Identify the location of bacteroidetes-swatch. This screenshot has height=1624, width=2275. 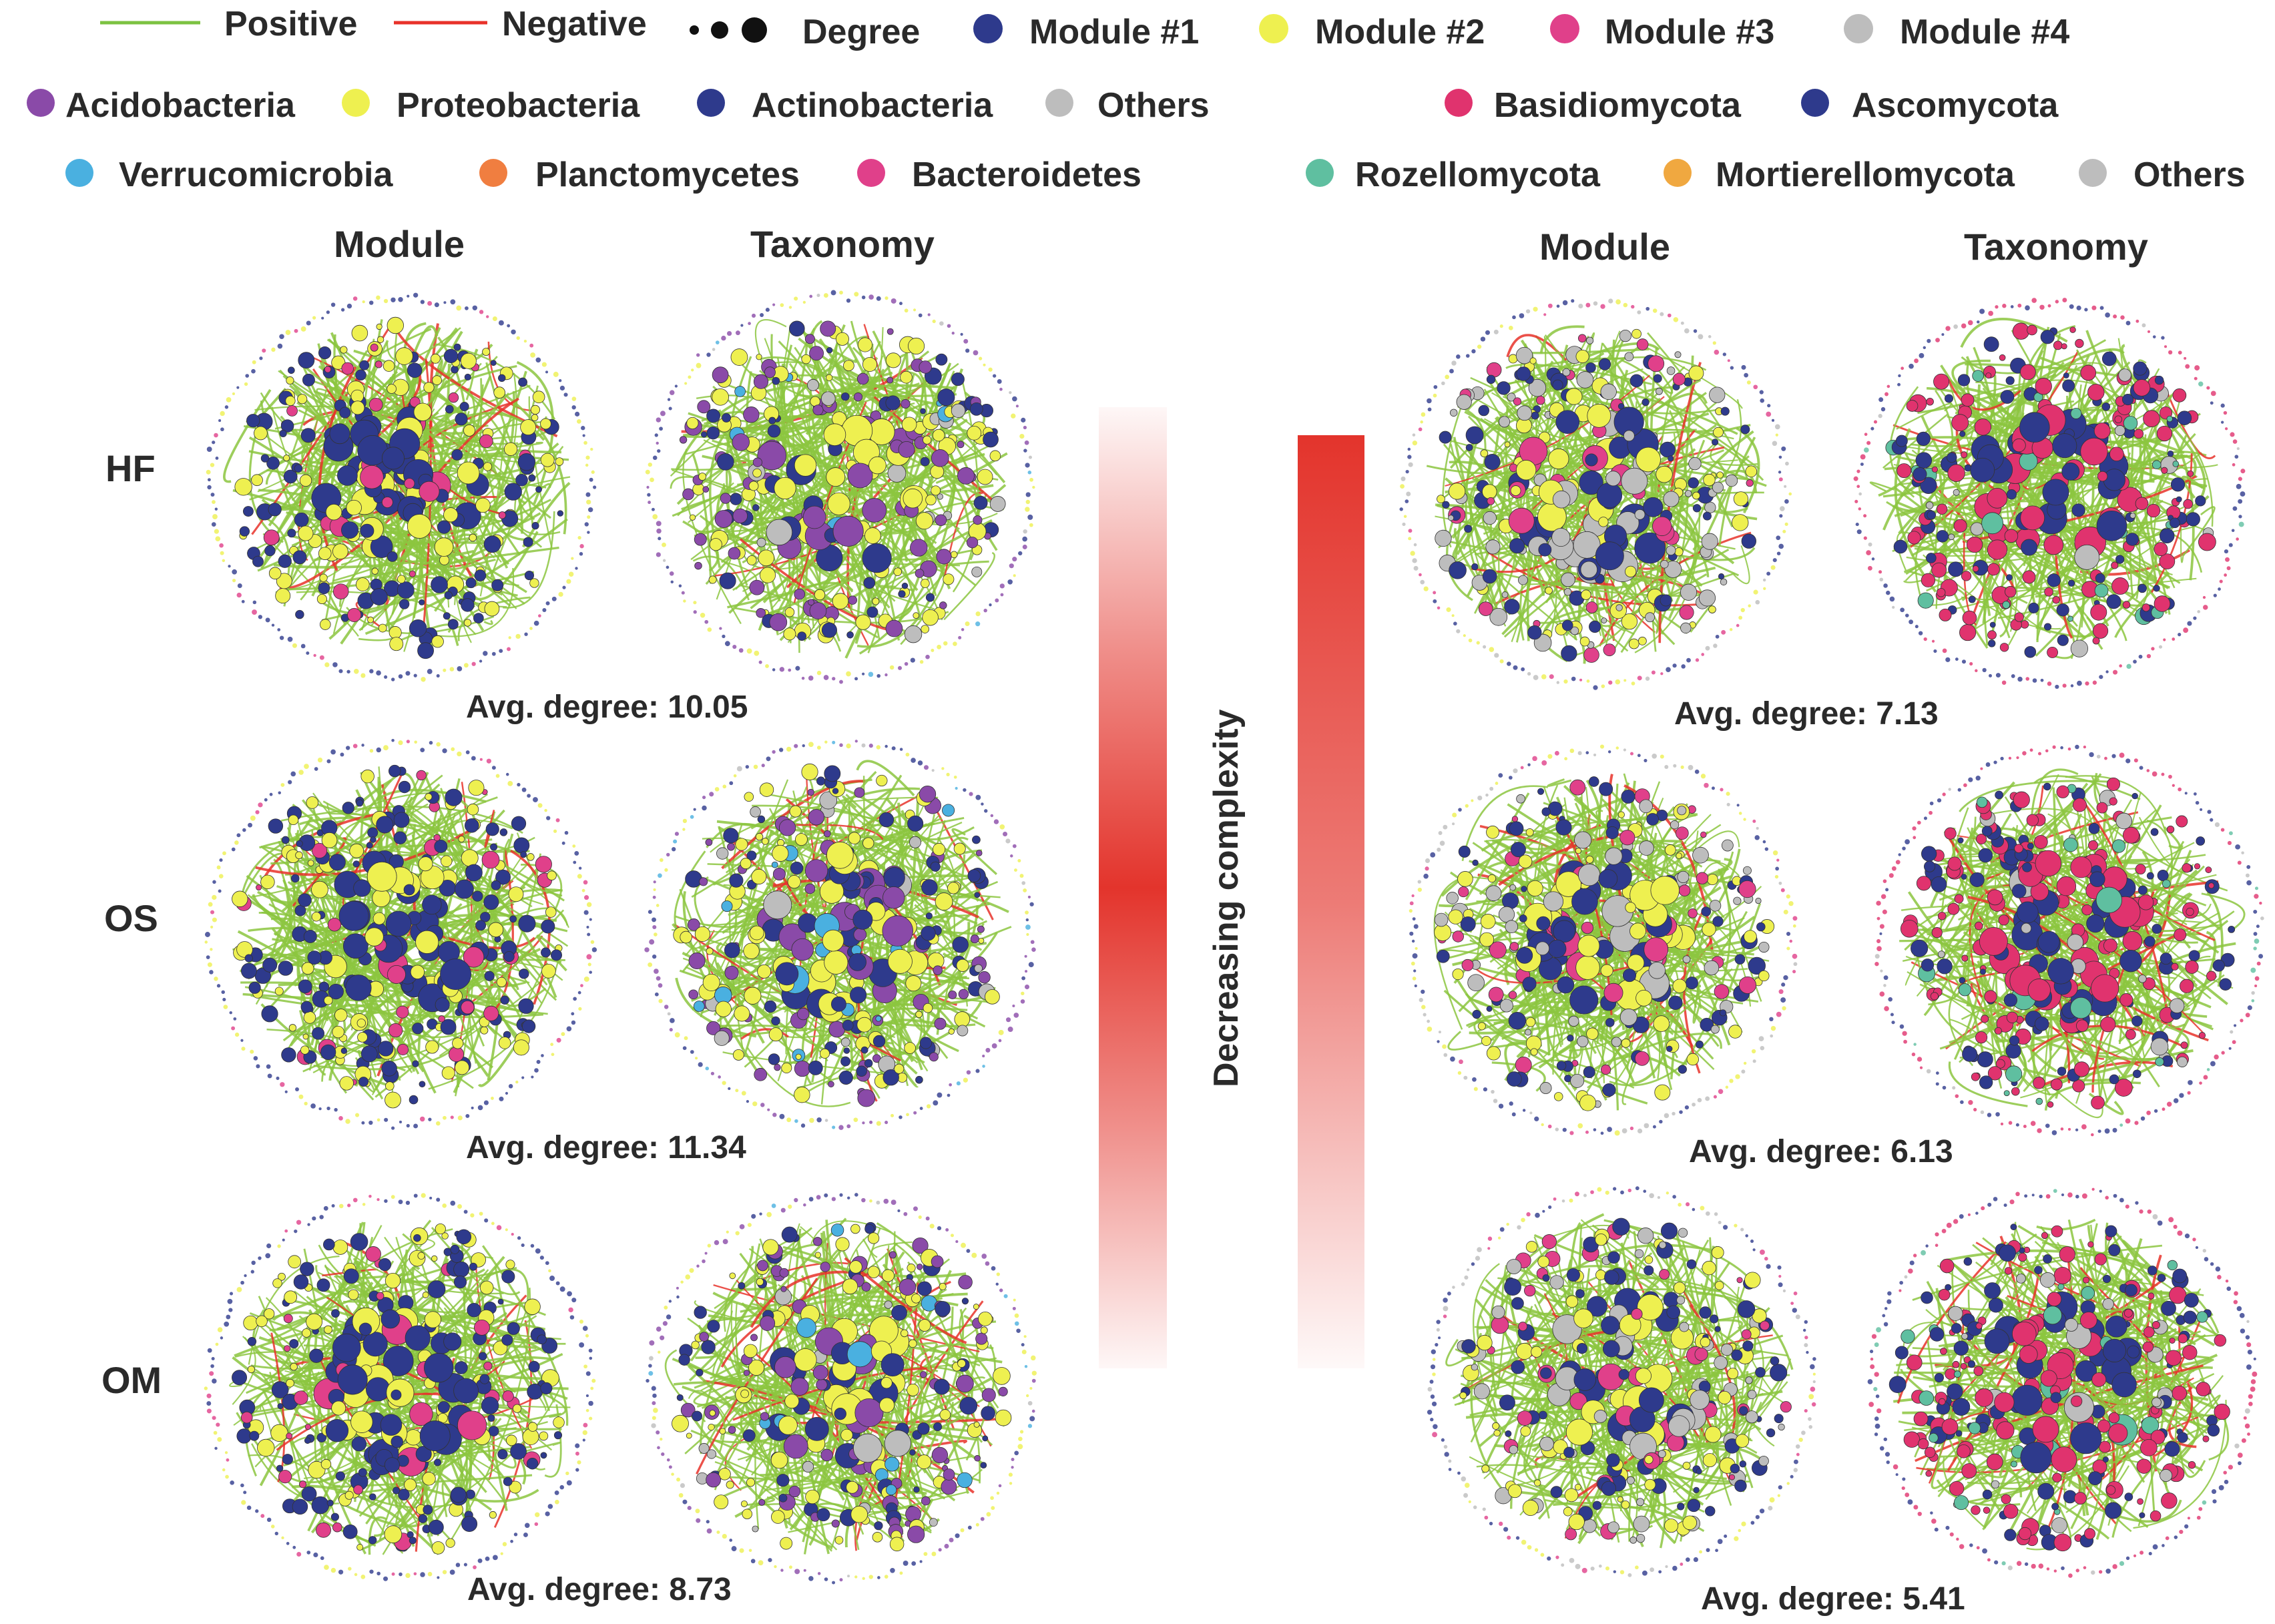
(871, 173).